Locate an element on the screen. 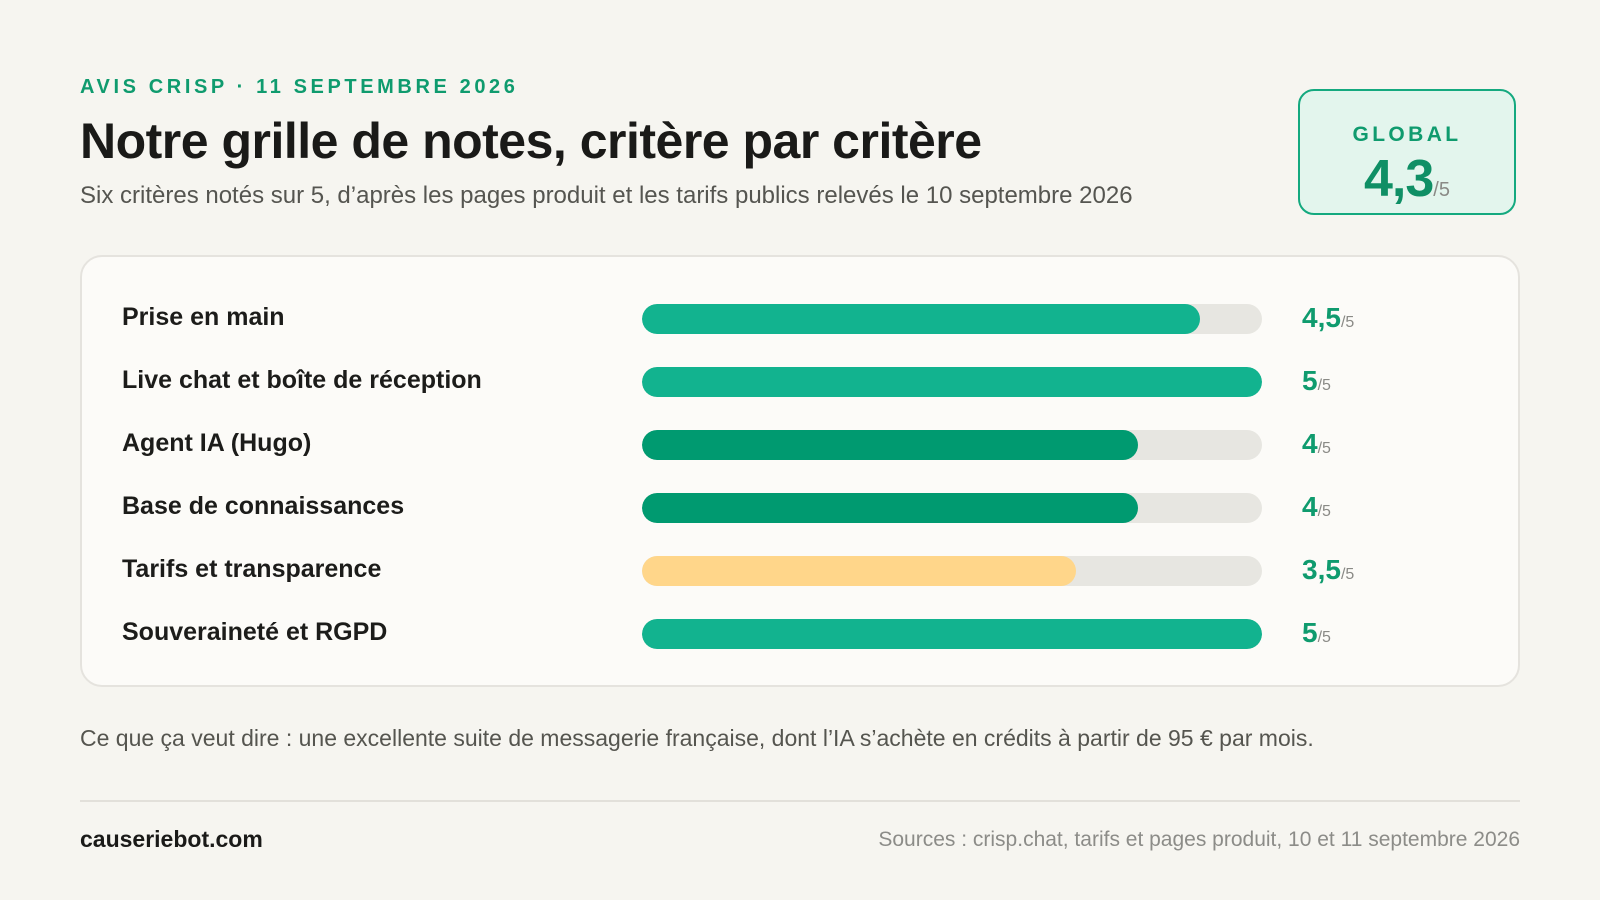 This screenshot has height=900, width=1600. global-score-card: GLOBAL 4,3/5 is located at coordinates (1407, 152).